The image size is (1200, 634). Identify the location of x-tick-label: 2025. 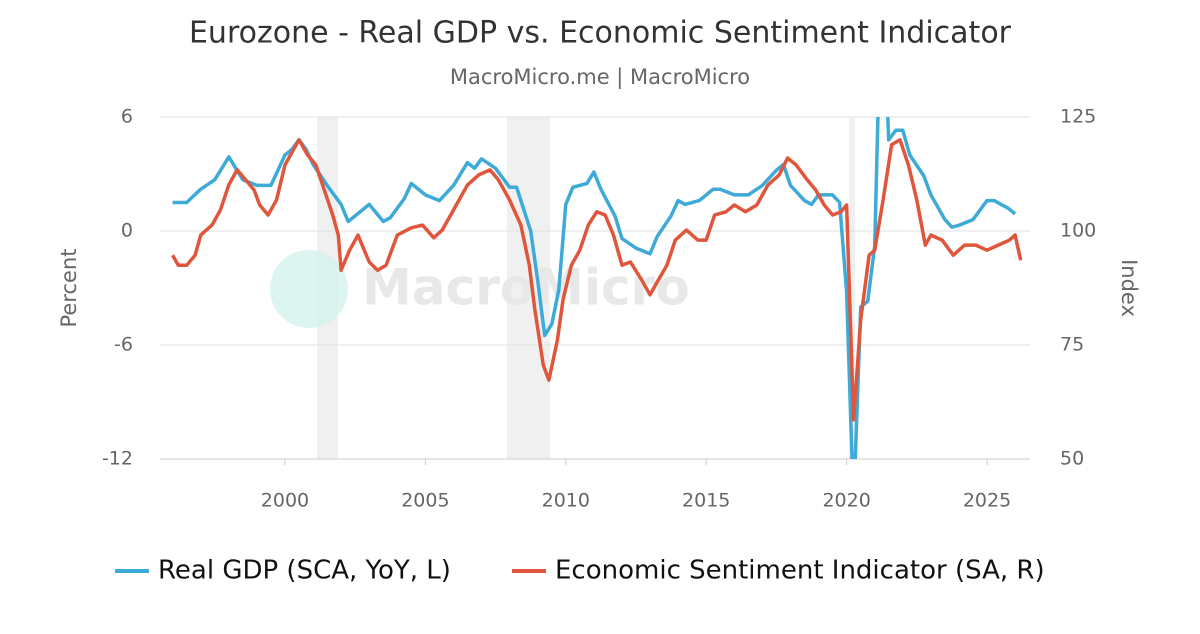
(987, 501).